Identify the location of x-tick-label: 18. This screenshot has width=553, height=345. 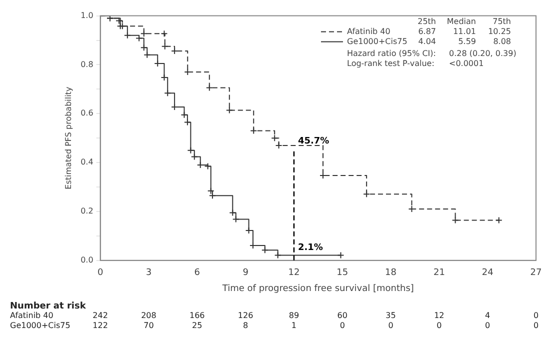
(391, 273).